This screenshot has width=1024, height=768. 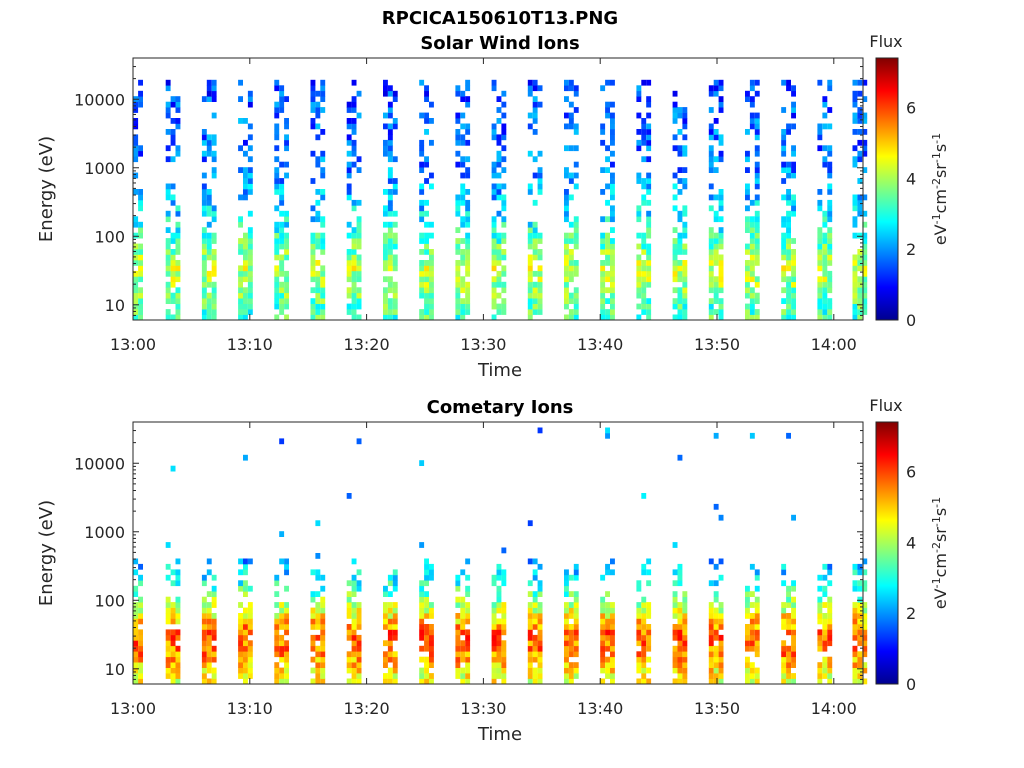 What do you see at coordinates (99, 99) in the screenshot?
I see `y-tick-label: 10000` at bounding box center [99, 99].